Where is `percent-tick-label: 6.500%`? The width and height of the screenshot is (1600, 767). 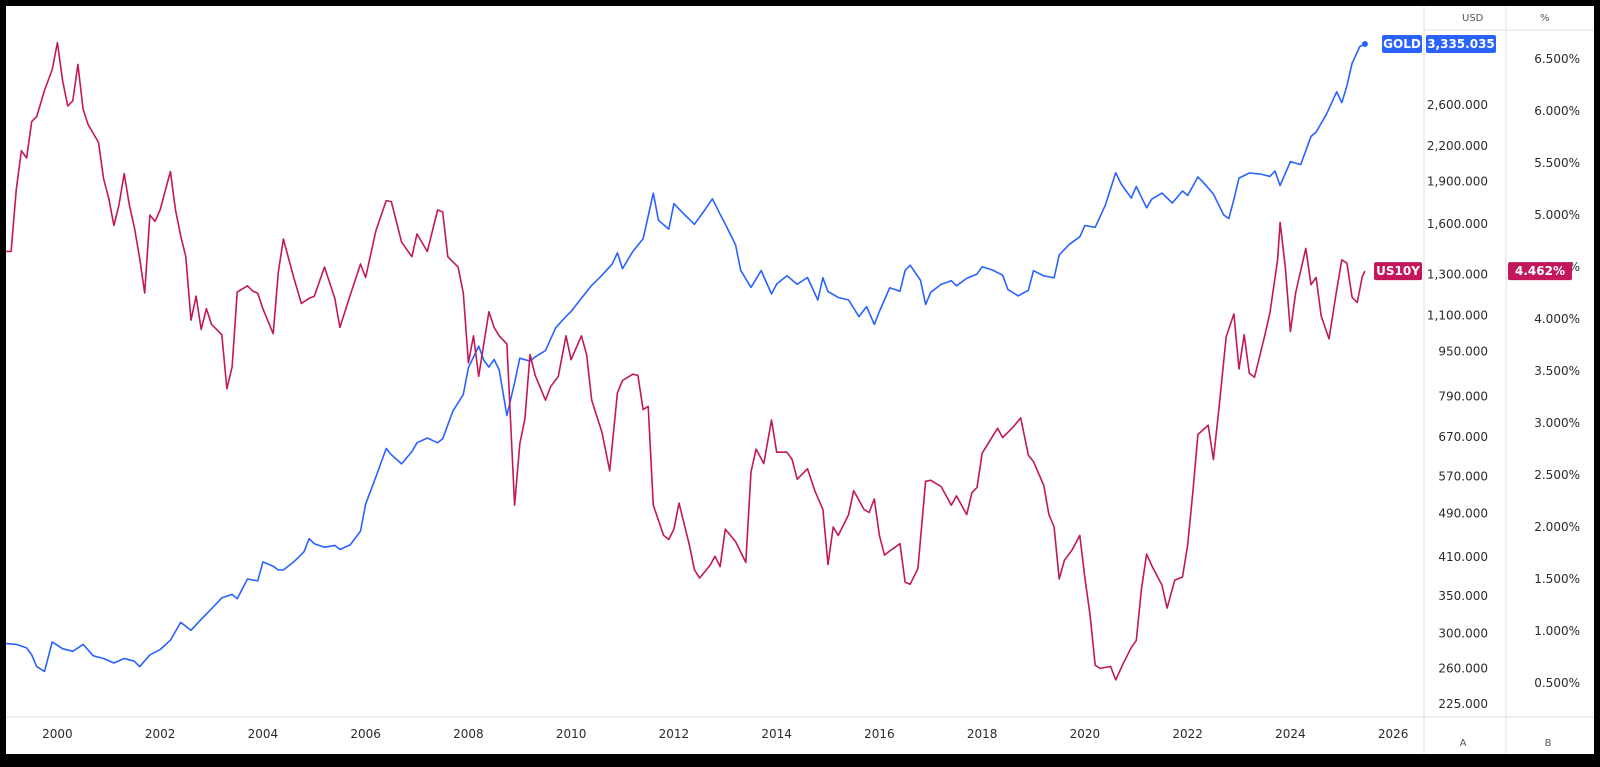
percent-tick-label: 6.500% is located at coordinates (1557, 59).